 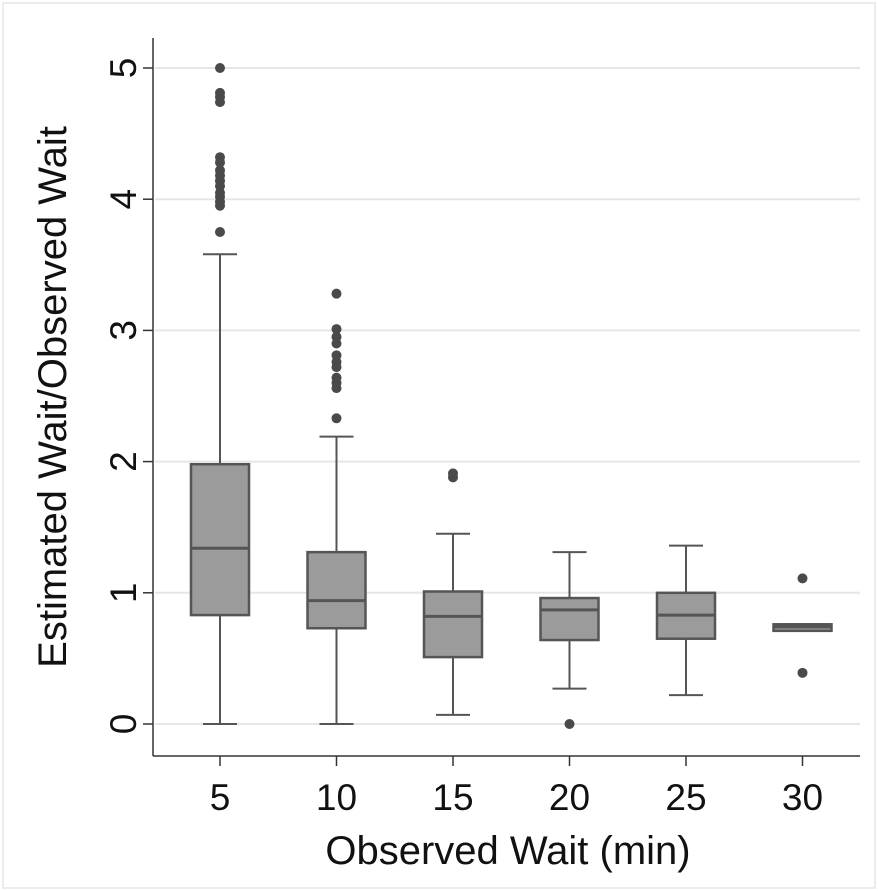 What do you see at coordinates (123, 724) in the screenshot?
I see `y-tick-label-0: 0` at bounding box center [123, 724].